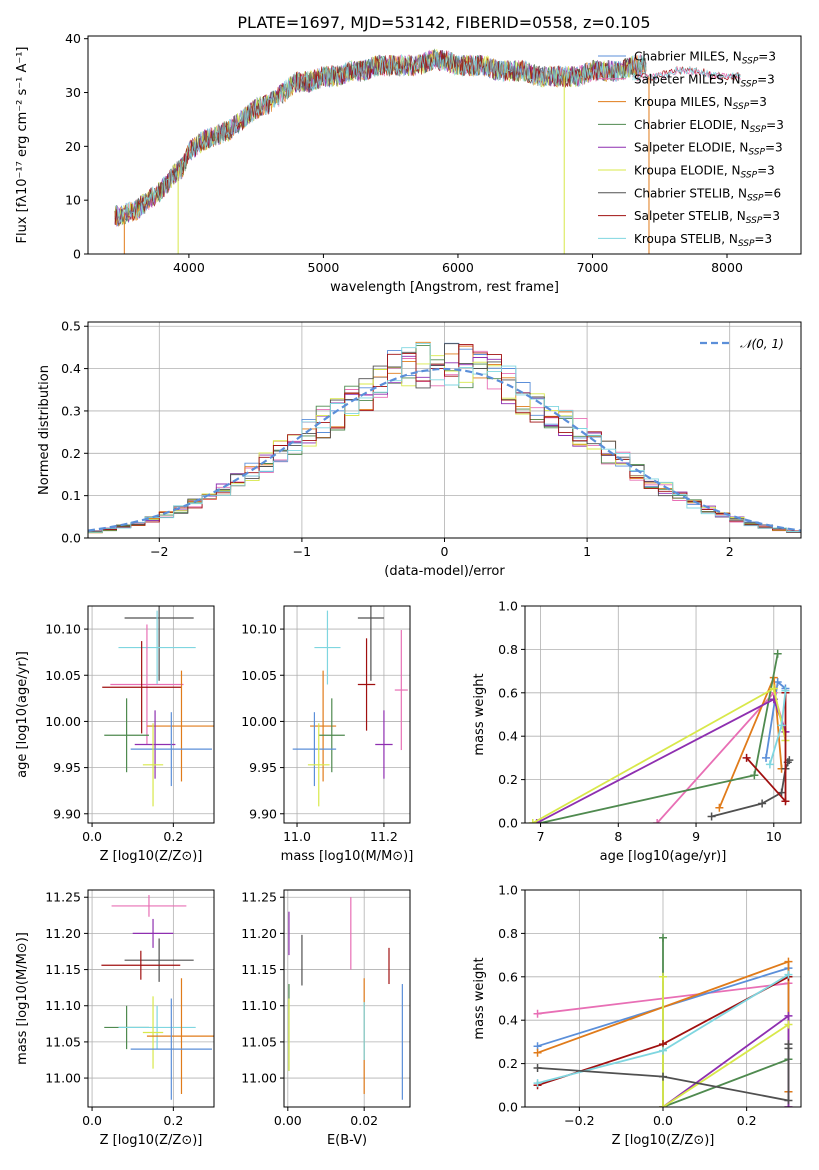  Describe the element at coordinates (347, 856) in the screenshot. I see `age_vs_mass-xlabel: mass [log10(M/M⊙)]` at that location.